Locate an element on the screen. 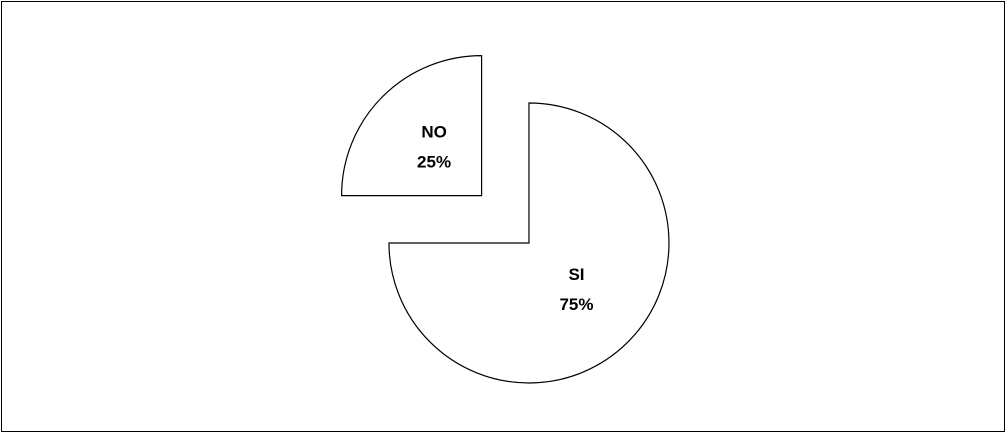  slice-category-label: SI is located at coordinates (576, 274).